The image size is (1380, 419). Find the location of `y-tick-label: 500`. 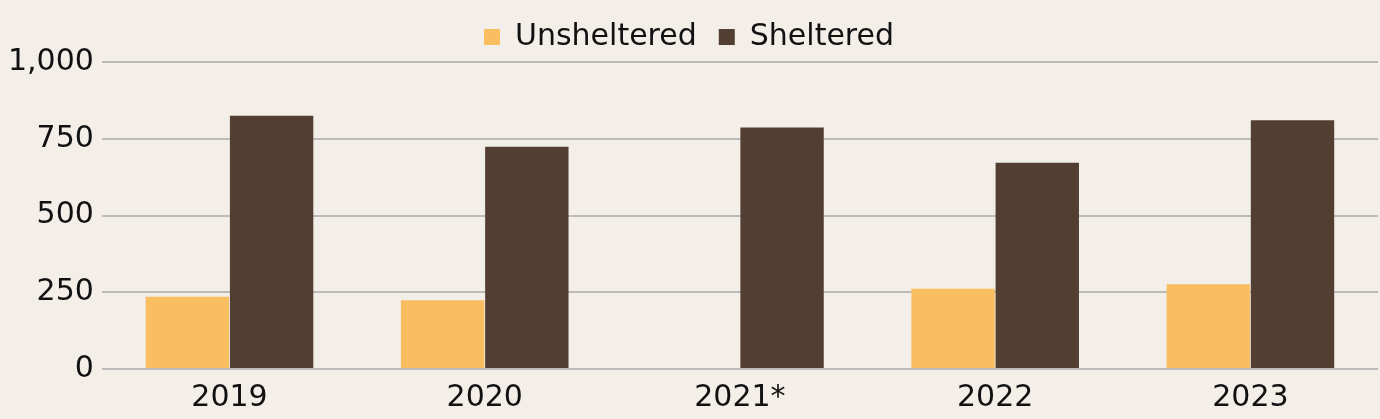

y-tick-label: 500 is located at coordinates (65, 213).